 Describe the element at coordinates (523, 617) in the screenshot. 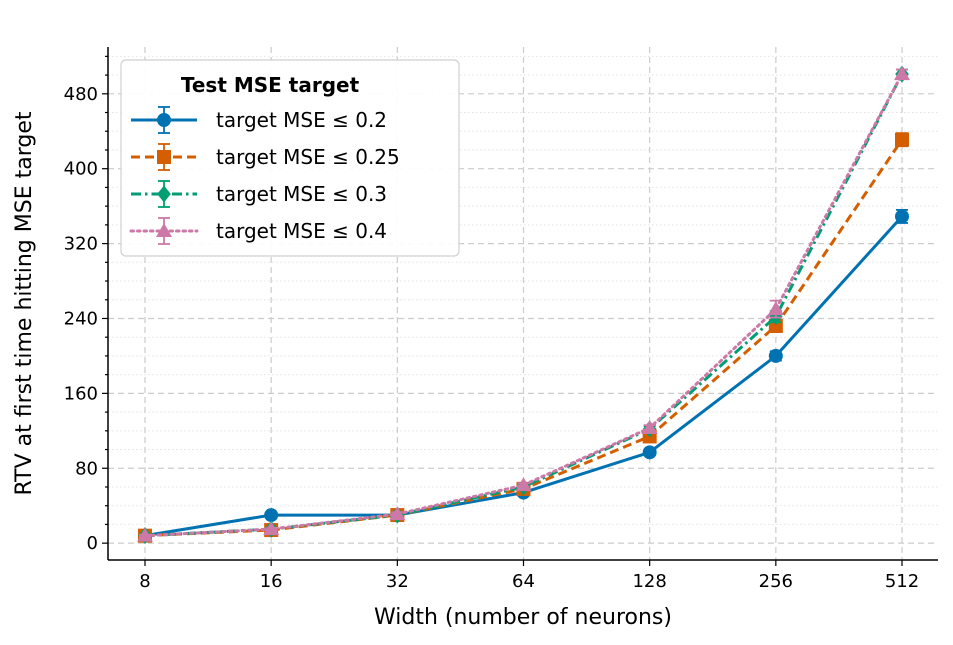

I see `x-axis-label: Width (number of neurons)` at that location.